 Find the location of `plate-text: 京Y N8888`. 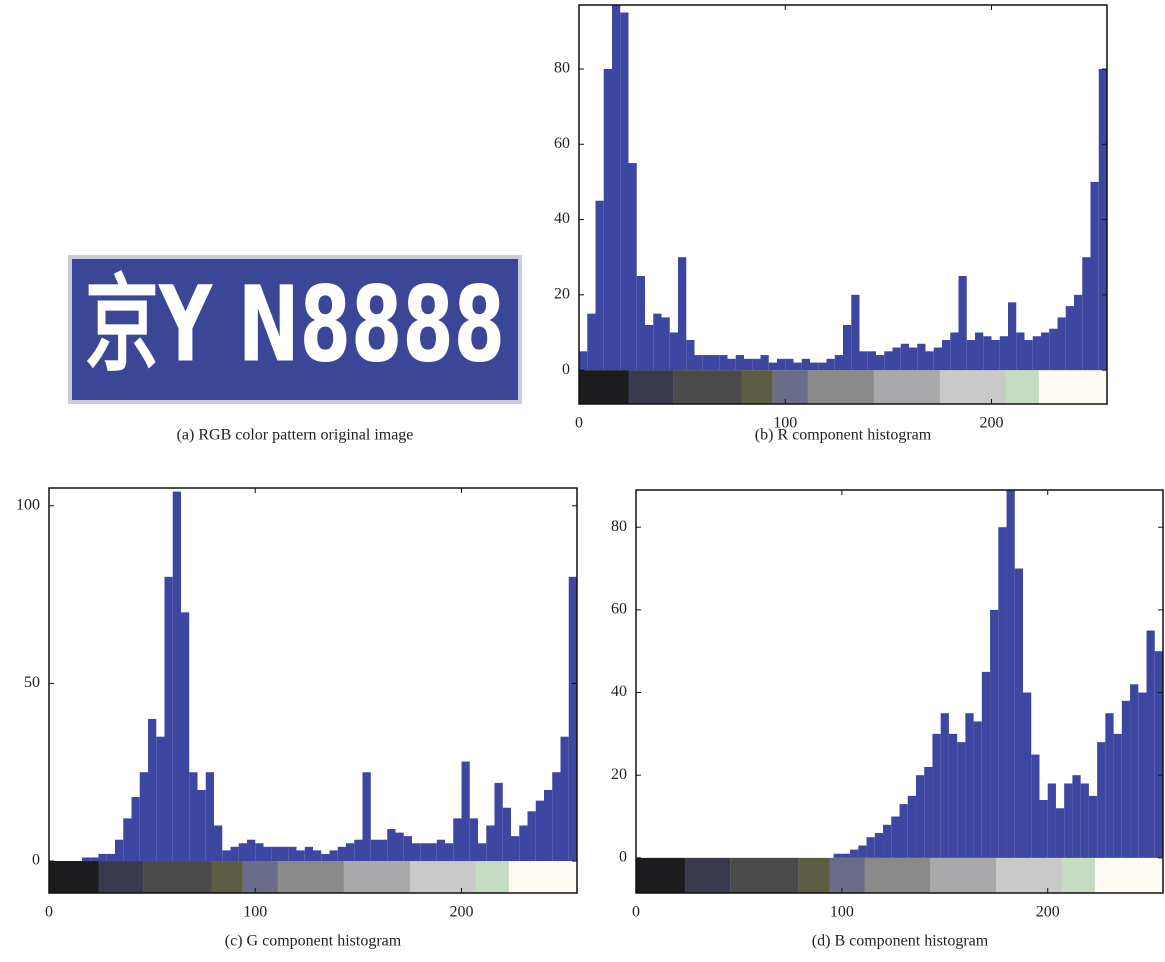

plate-text: 京Y N8888 is located at coordinates (295, 324).